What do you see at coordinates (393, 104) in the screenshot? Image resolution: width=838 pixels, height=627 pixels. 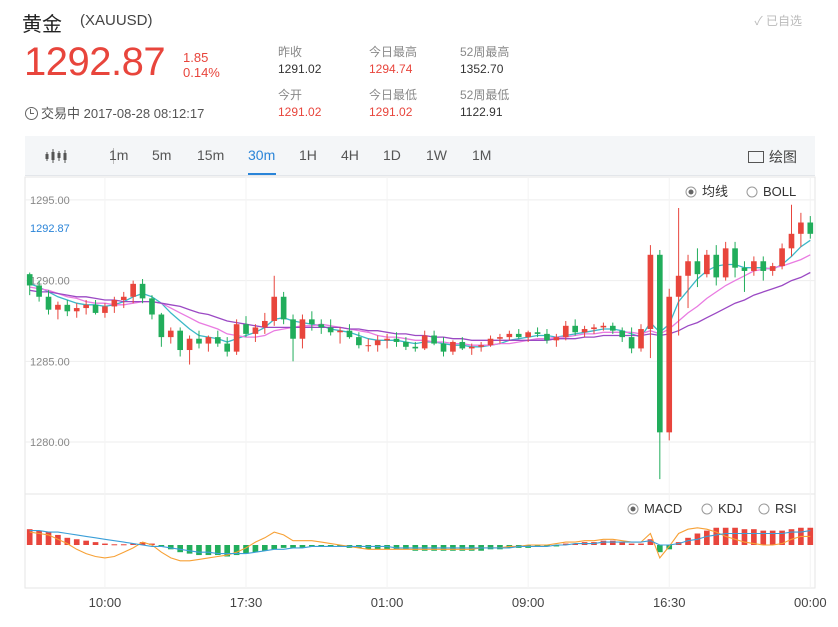 I see `stat-day-low: 今日最低 1291.02` at bounding box center [393, 104].